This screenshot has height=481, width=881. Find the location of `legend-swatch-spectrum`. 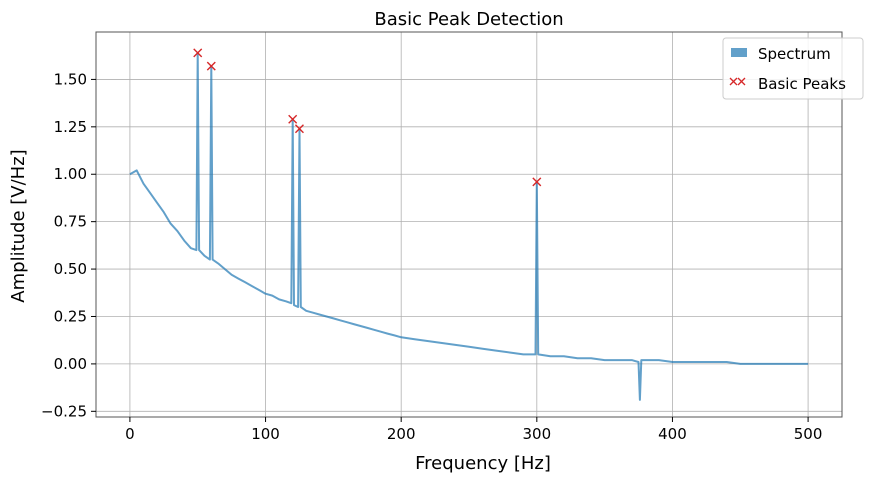

legend-swatch-spectrum is located at coordinates (739, 52).